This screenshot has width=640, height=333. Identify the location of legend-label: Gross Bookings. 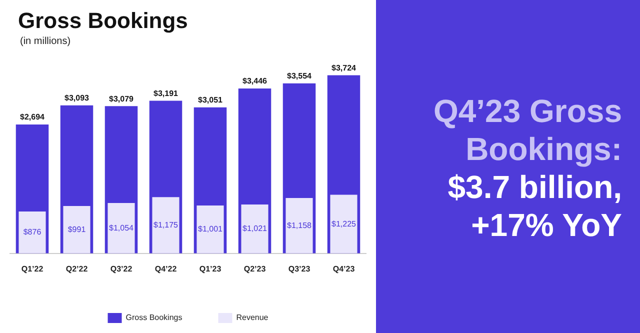
(154, 317).